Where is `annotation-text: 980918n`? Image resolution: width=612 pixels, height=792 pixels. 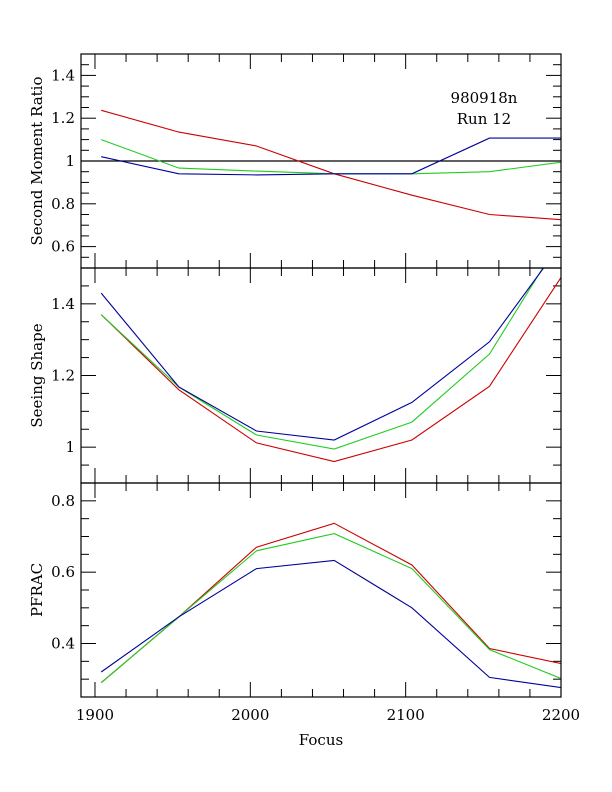 annotation-text: 980918n is located at coordinates (484, 98).